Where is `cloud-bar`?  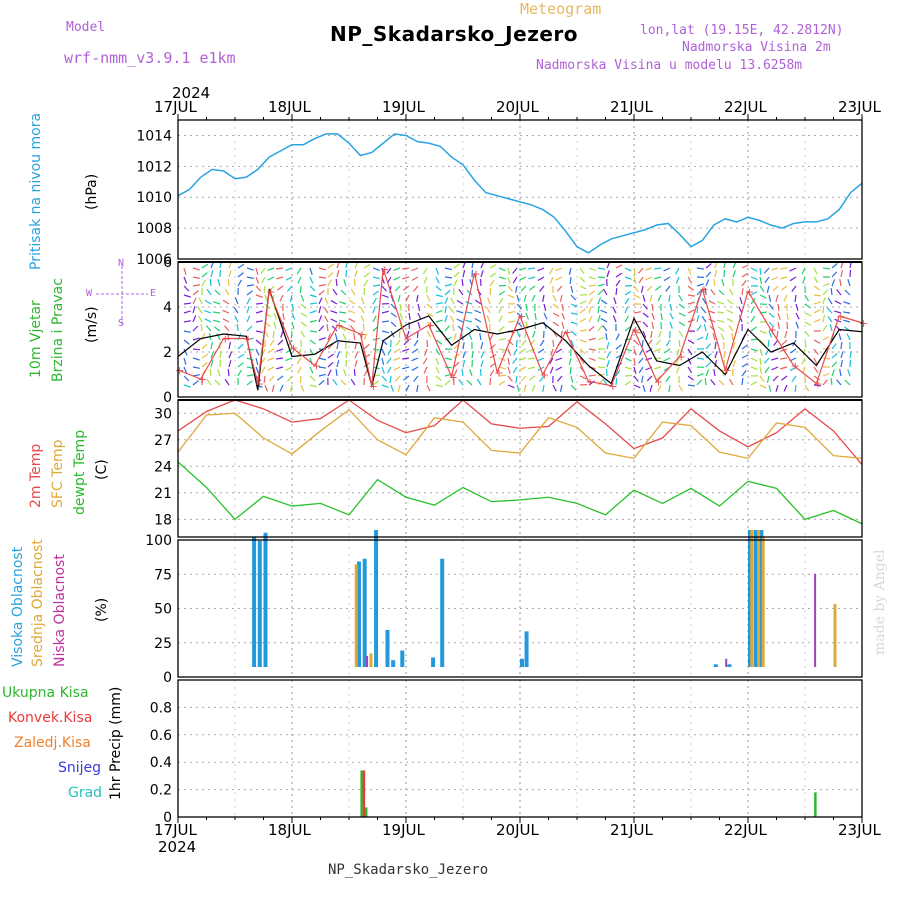 cloud-bar is located at coordinates (815, 620).